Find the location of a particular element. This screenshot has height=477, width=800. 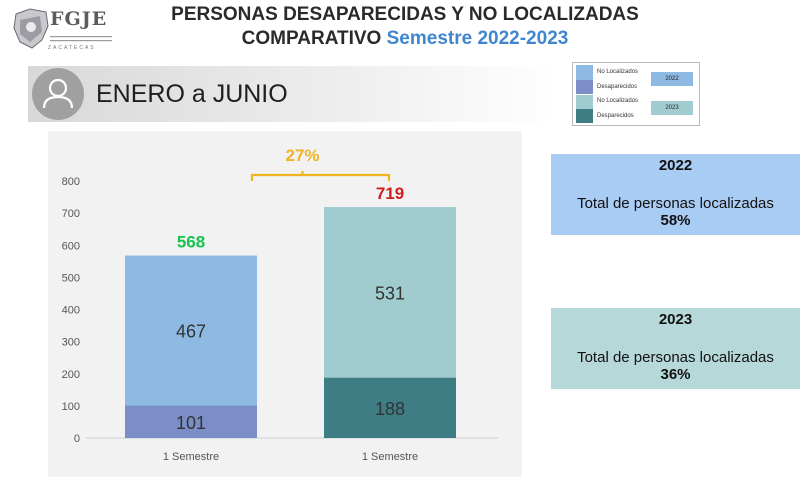

fgje-logo: FGJE ZACATECAS is located at coordinates (62, 30).